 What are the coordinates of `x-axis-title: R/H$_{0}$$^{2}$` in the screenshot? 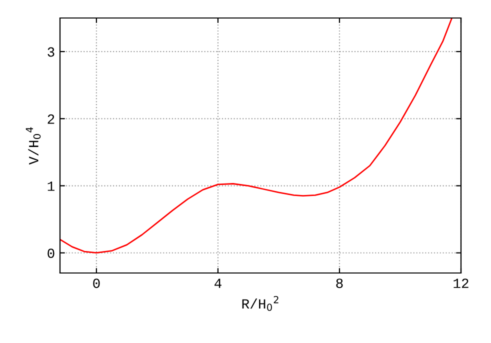 It's located at (260, 303).